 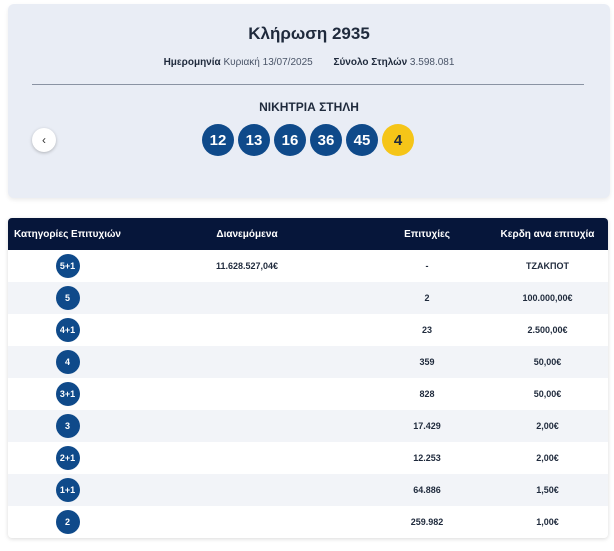 I want to click on previous-draw-button: ‹, so click(x=44, y=140).